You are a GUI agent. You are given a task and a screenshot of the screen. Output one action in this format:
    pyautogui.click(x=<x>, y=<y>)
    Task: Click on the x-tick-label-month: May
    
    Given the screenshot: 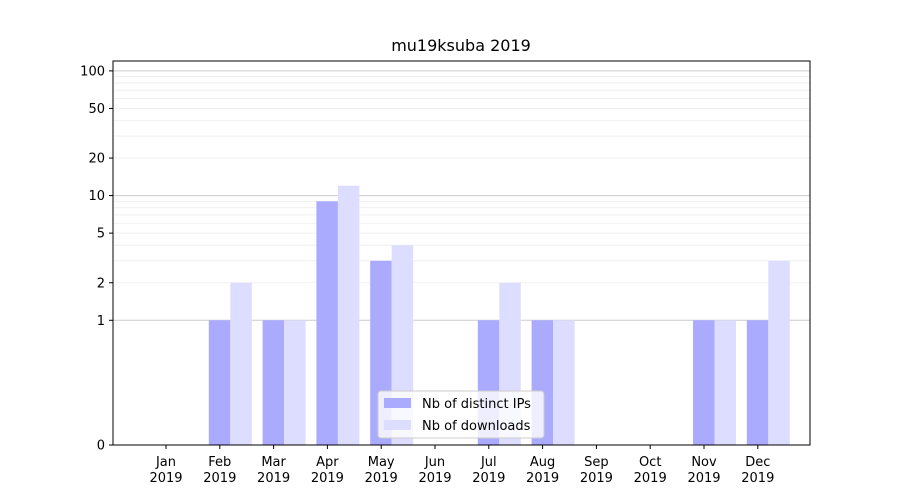 What is the action you would take?
    pyautogui.click(x=381, y=462)
    